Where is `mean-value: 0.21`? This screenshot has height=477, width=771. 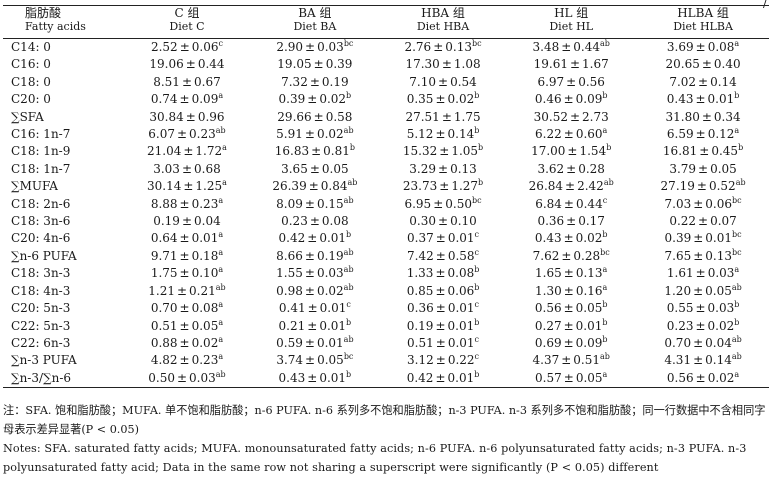
mean-value: 0.21 is located at coordinates (292, 325).